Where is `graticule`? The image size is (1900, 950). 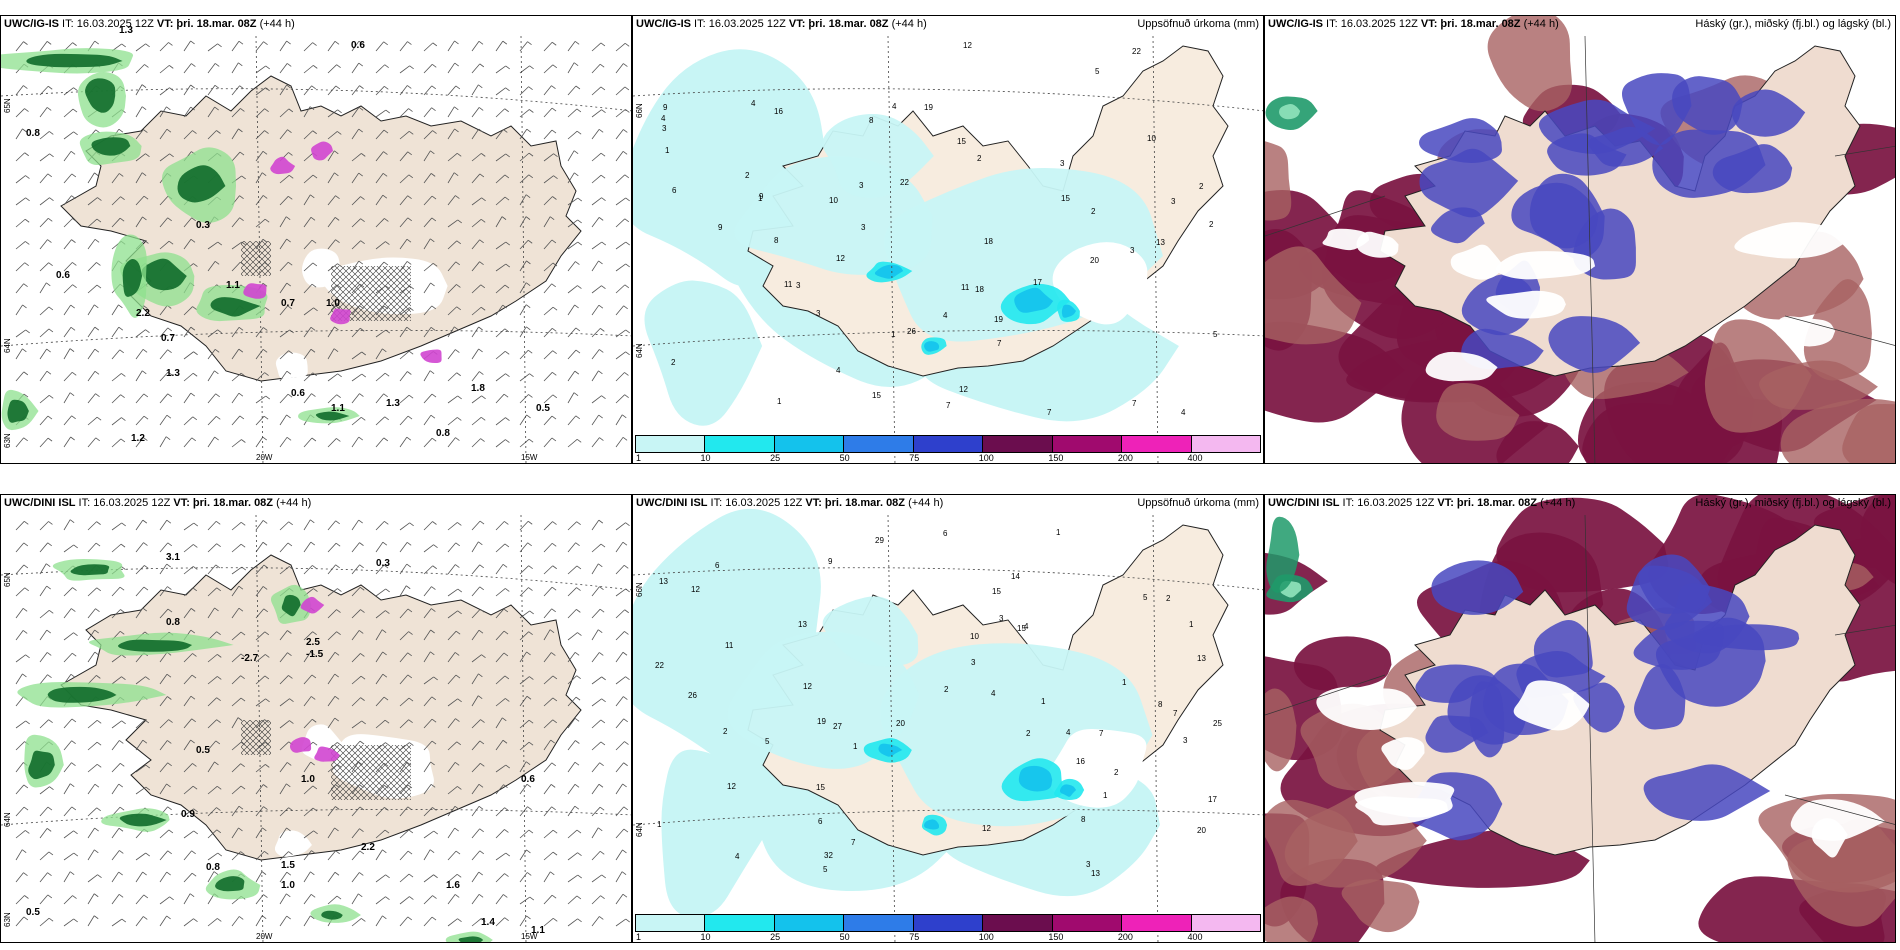 graticule is located at coordinates (948, 249).